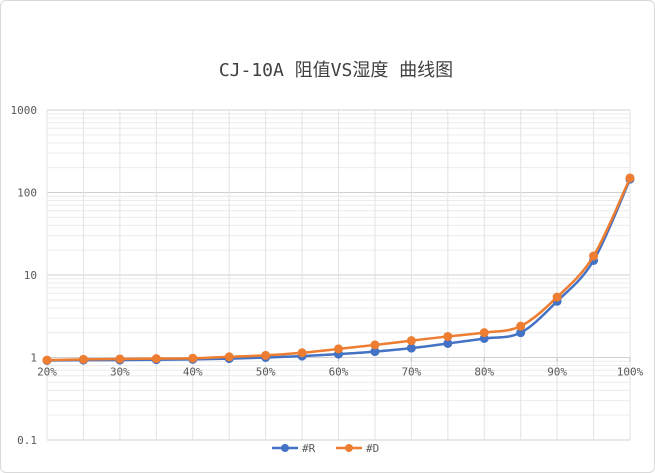  I want to click on y-tick-label: 10, so click(30, 275).